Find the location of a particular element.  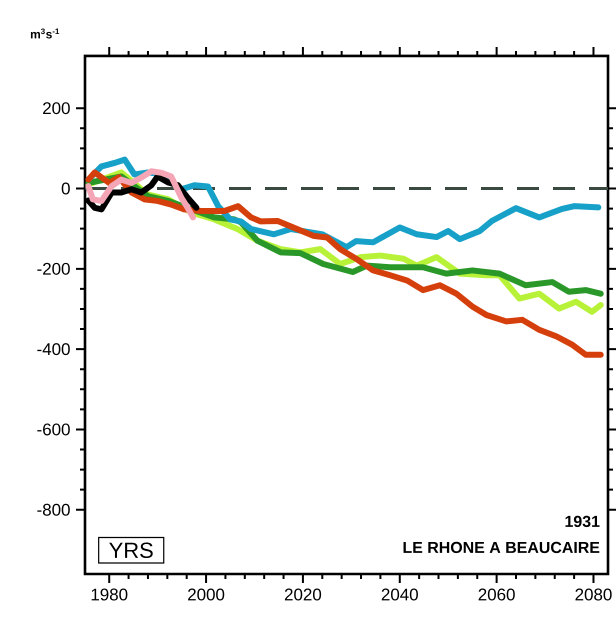

y-tick-label: 200 is located at coordinates (56, 108).